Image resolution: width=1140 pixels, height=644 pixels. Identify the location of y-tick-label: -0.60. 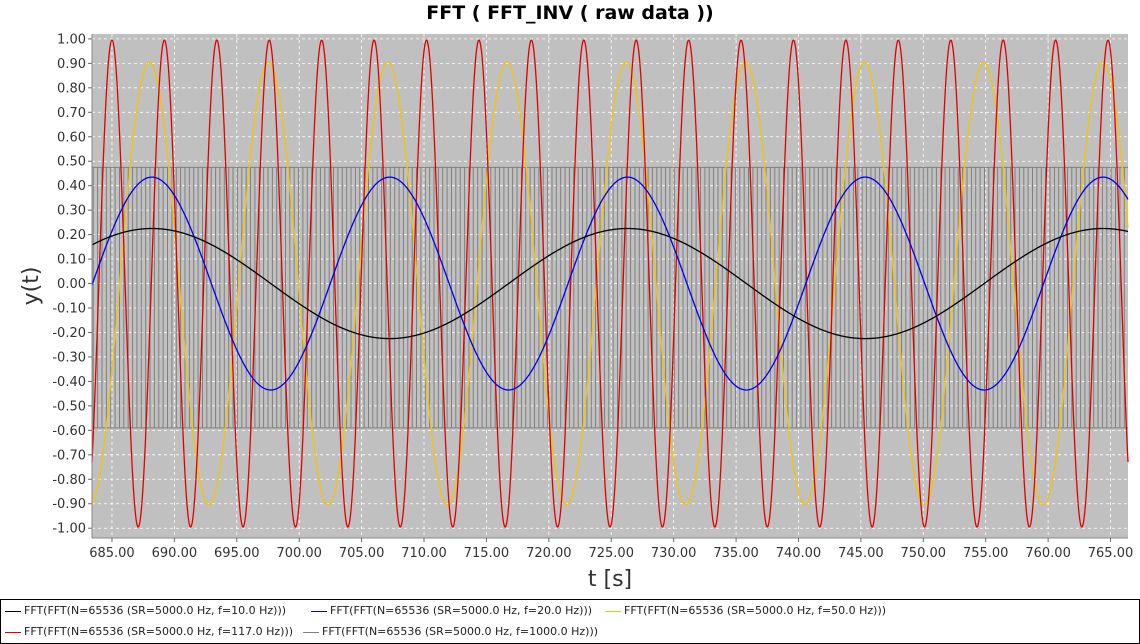
(69, 431).